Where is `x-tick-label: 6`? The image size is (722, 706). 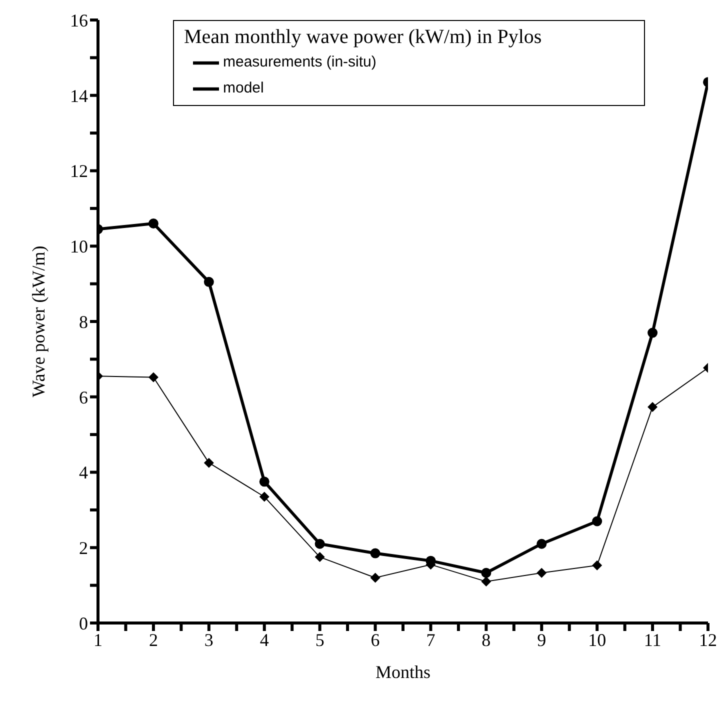 x-tick-label: 6 is located at coordinates (375, 640).